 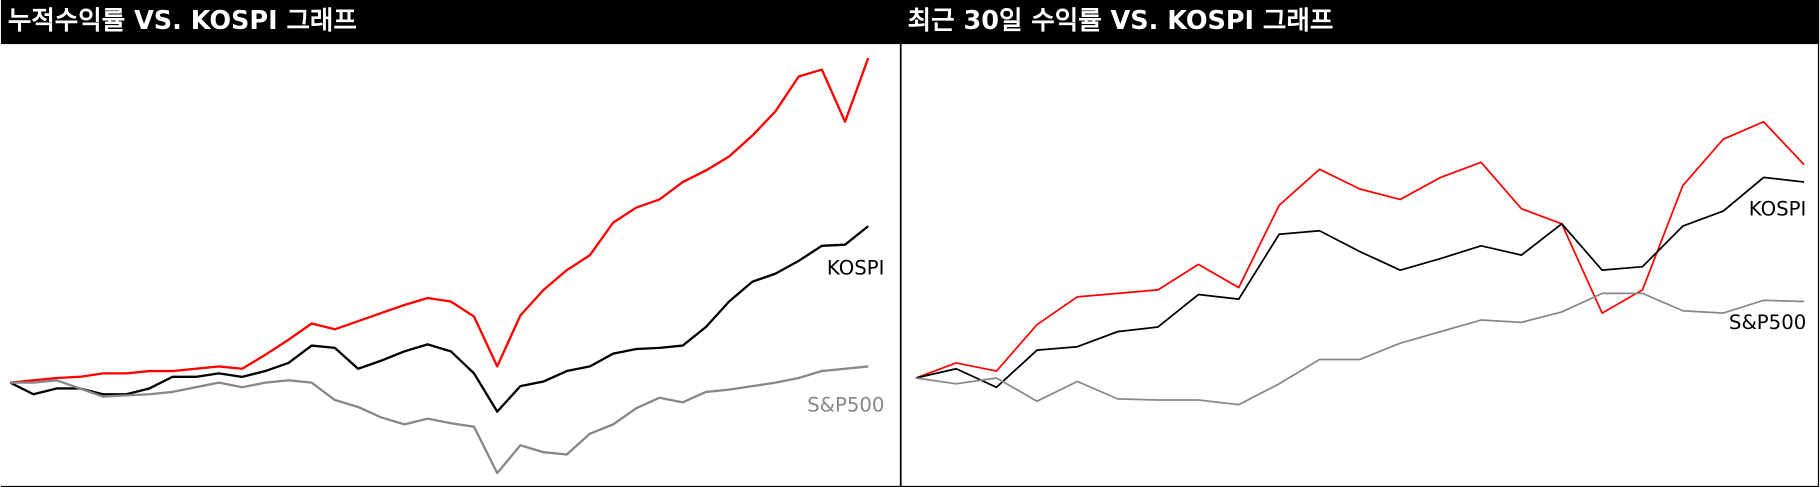 What do you see at coordinates (182, 21) in the screenshot?
I see `chart-title: 누적수익률 VS. KOSPI 그래프` at bounding box center [182, 21].